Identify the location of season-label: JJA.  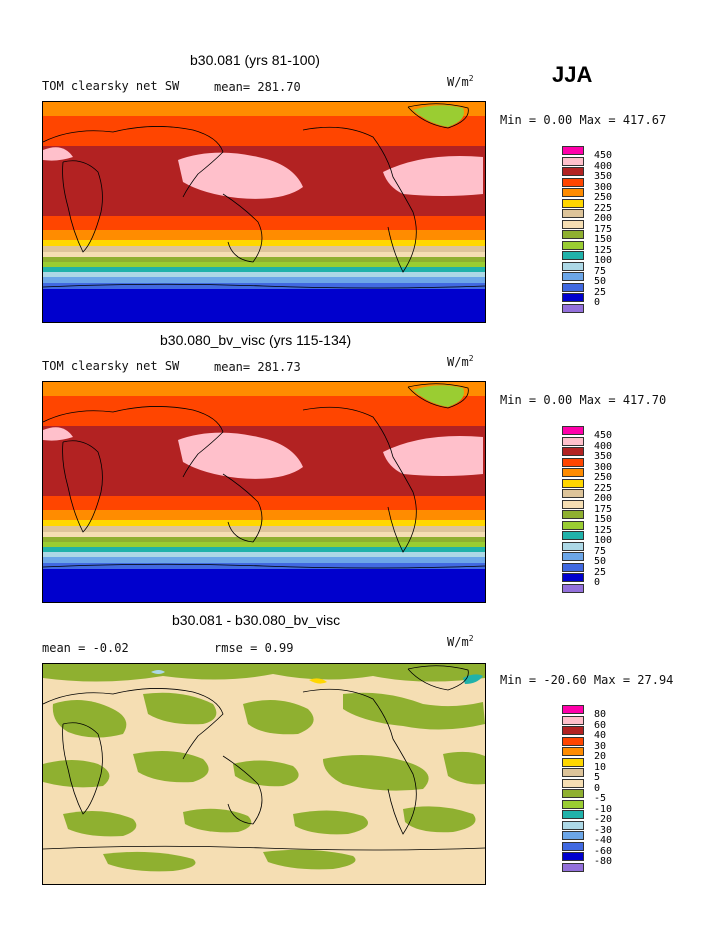
(572, 74).